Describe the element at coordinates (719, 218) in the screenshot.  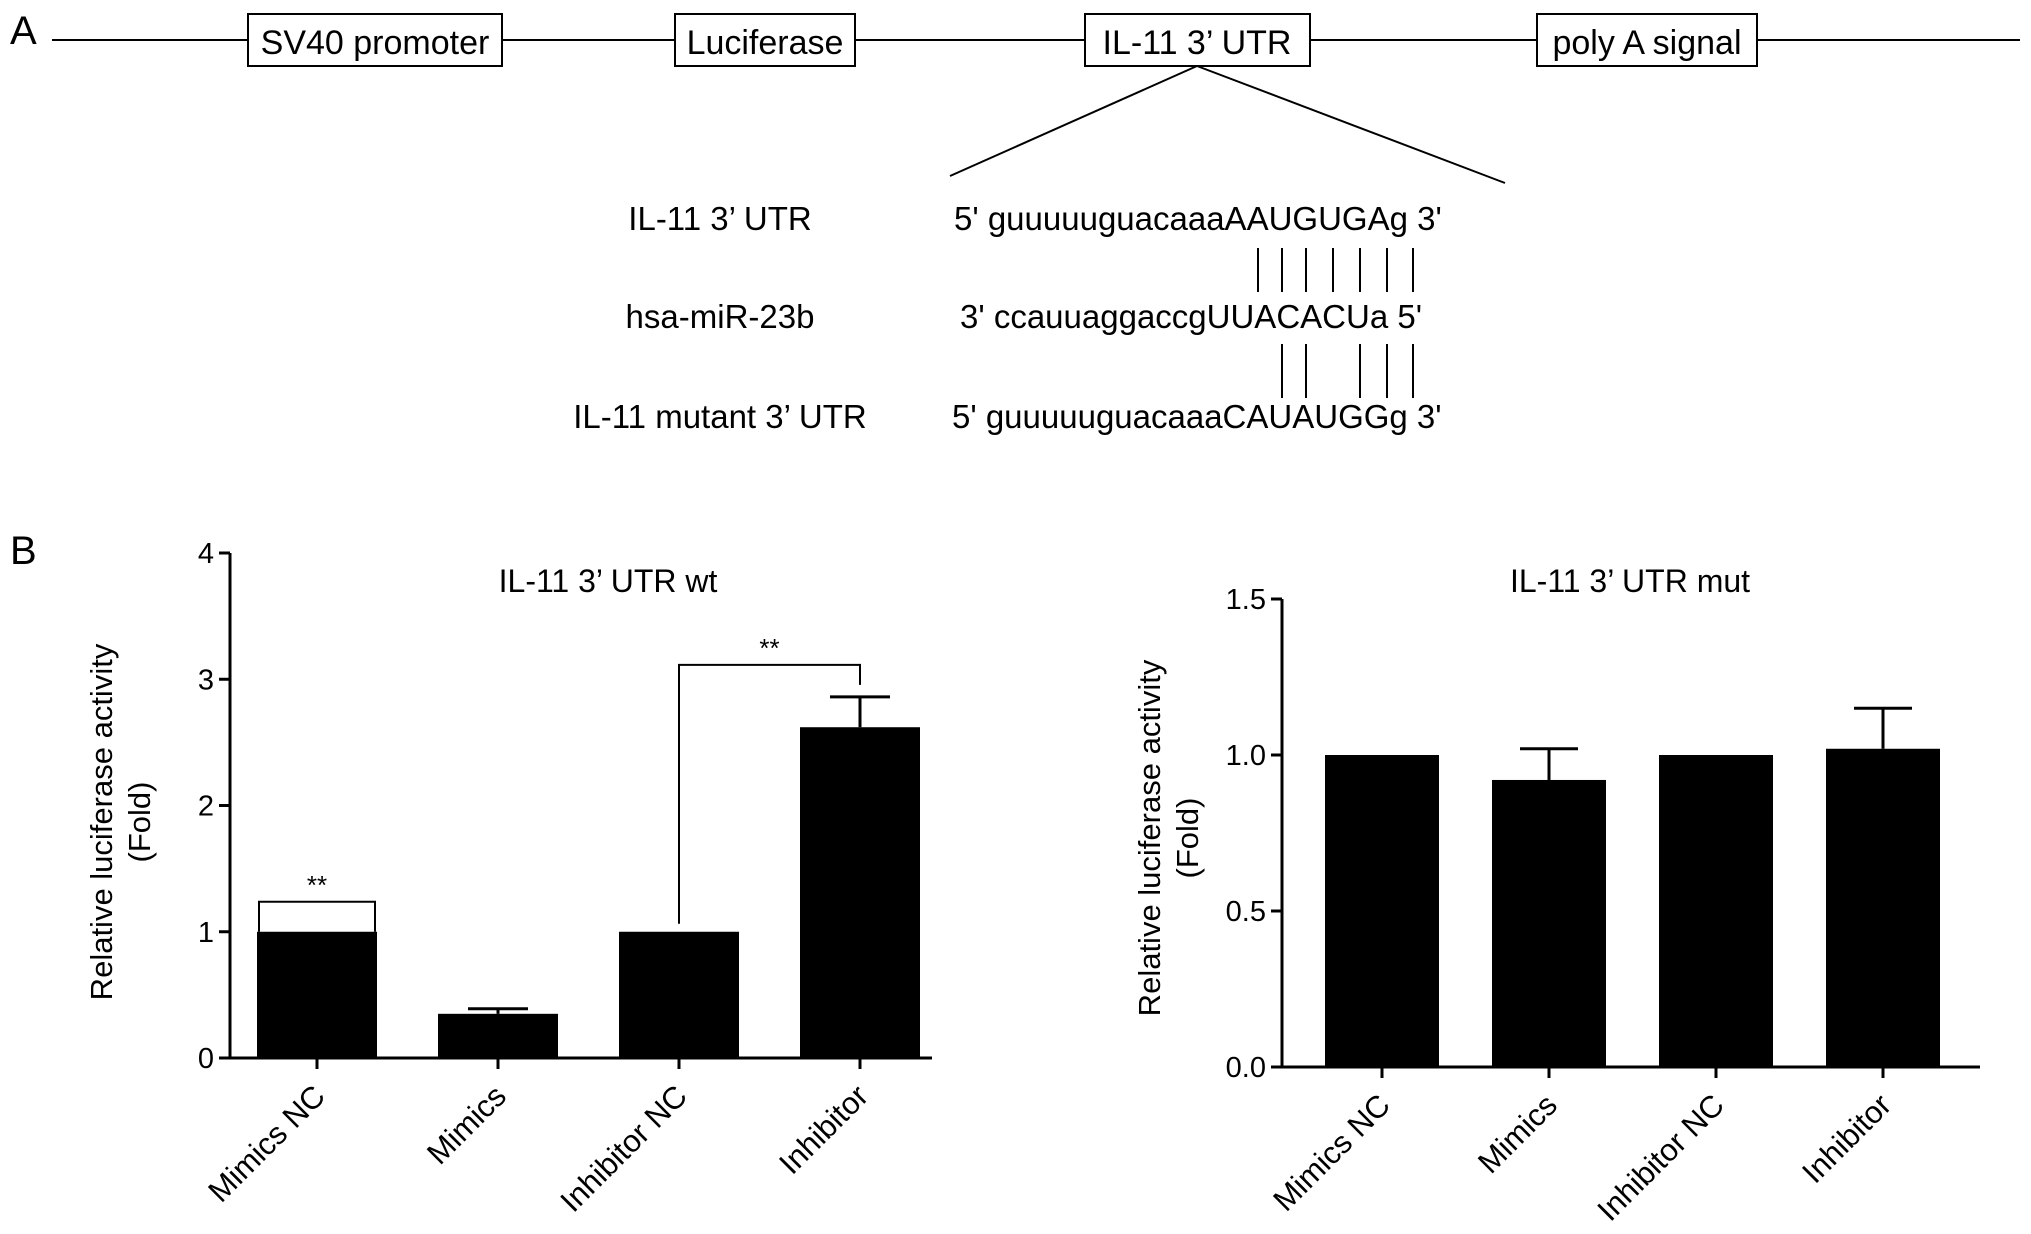
I see `sequence-name-il11-3utr: IL-11 3’ UTR` at that location.